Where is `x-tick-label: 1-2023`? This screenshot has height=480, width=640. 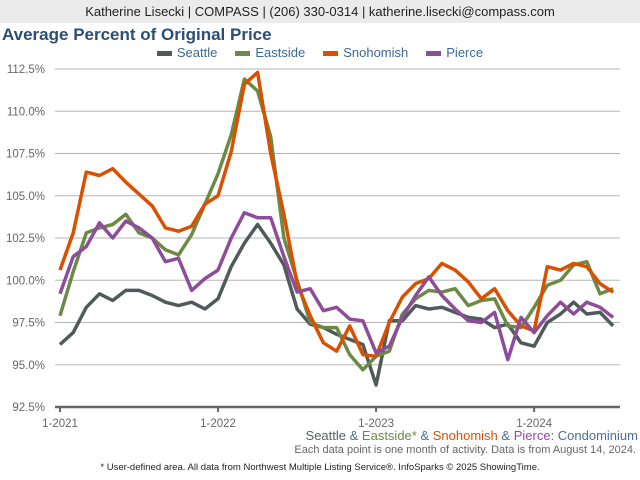
x-tick-label: 1-2023 is located at coordinates (376, 424).